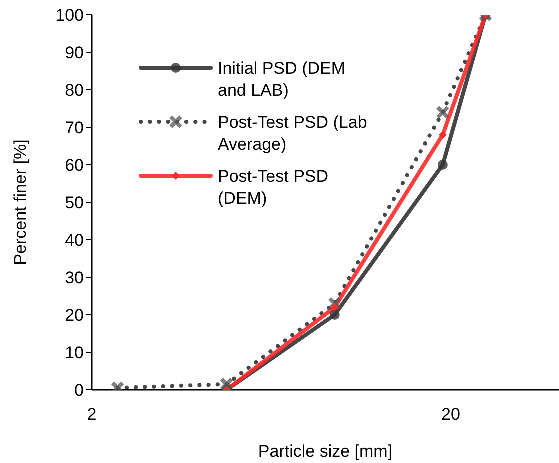 This screenshot has width=559, height=463. Describe the element at coordinates (74, 353) in the screenshot. I see `y-tick-label: 10` at that location.